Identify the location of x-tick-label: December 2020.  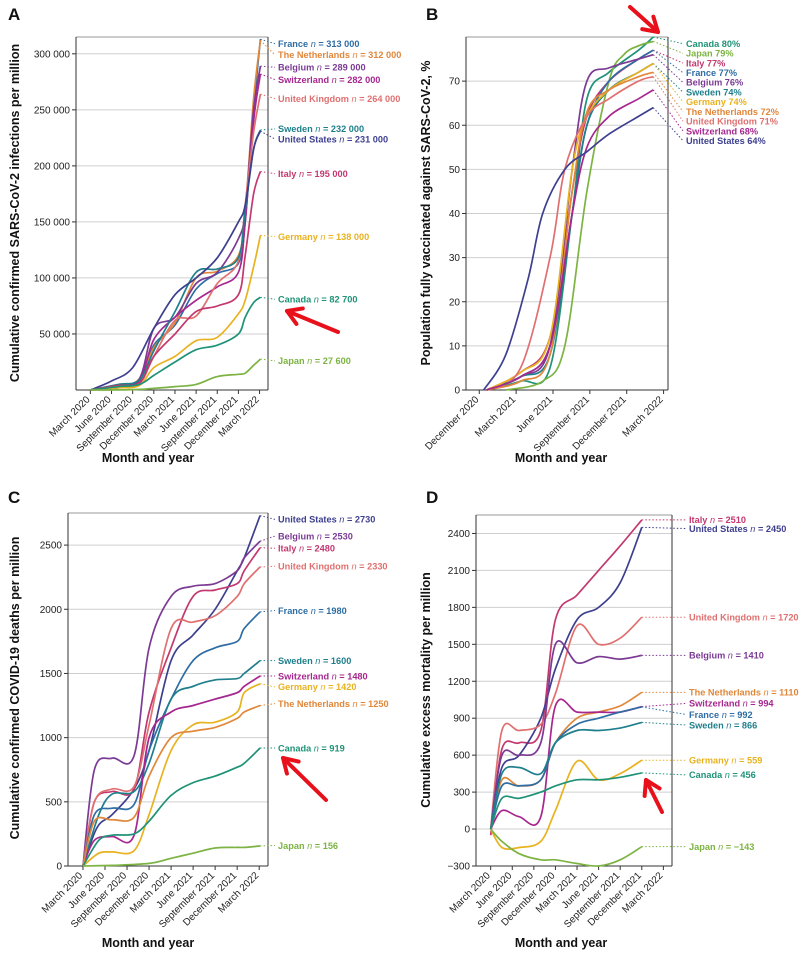
(452, 423).